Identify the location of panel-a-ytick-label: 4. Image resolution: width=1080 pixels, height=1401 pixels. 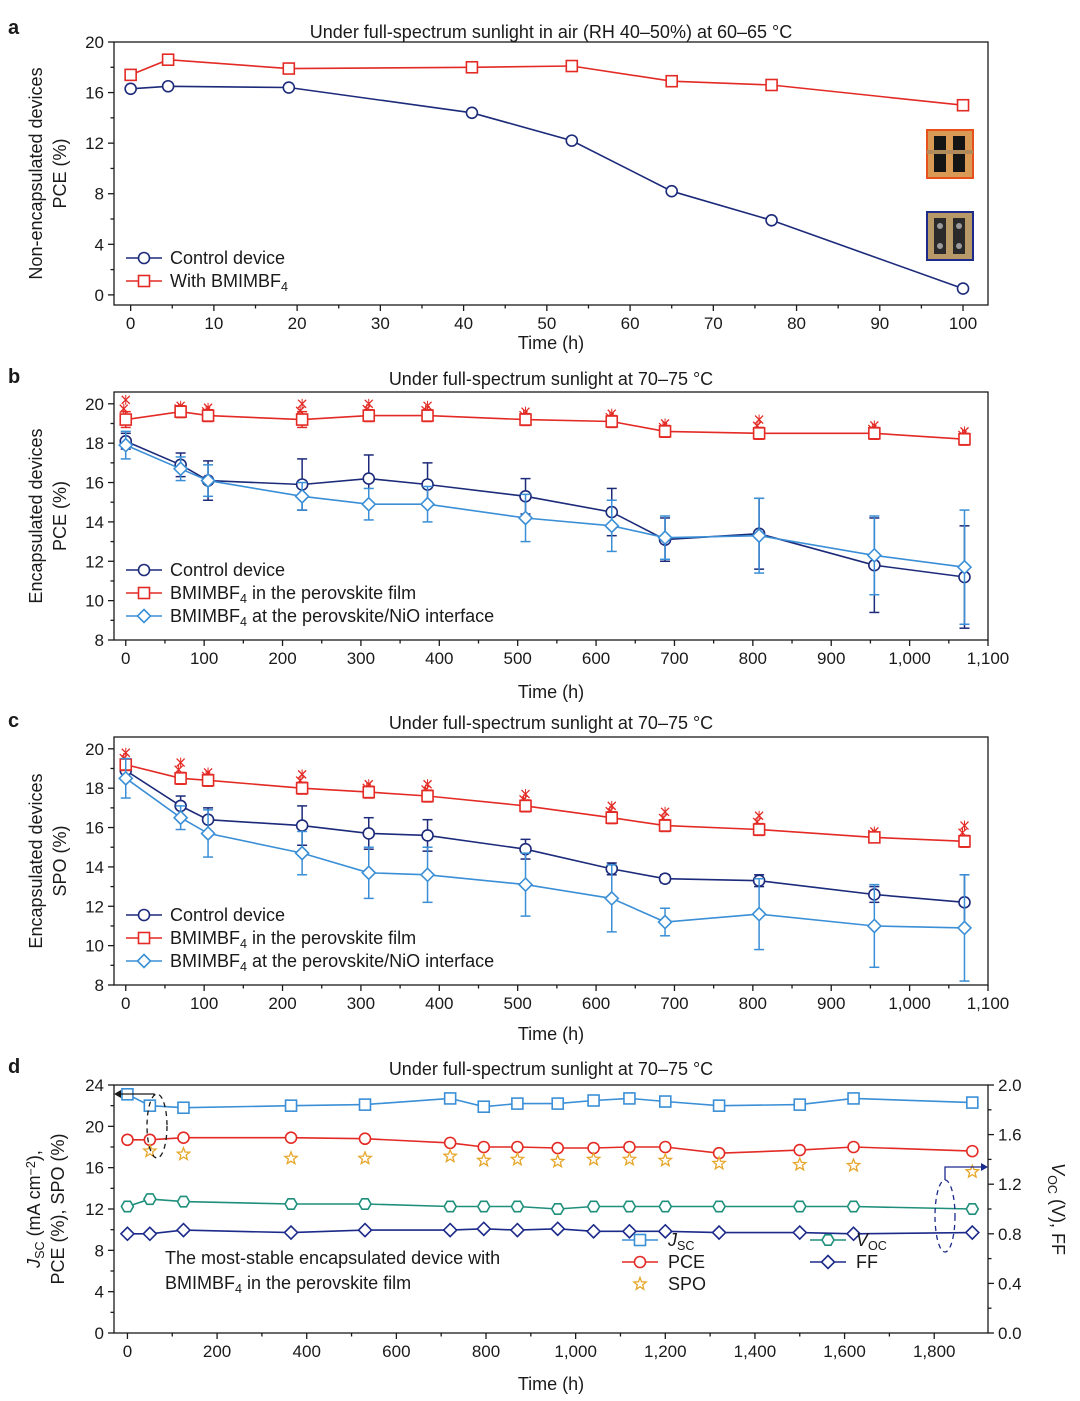
(99, 244).